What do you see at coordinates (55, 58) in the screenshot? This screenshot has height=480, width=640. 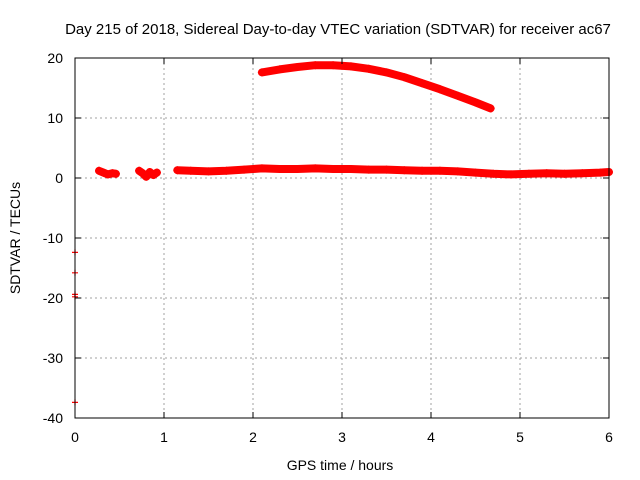 I see `y-tick-label: 20` at bounding box center [55, 58].